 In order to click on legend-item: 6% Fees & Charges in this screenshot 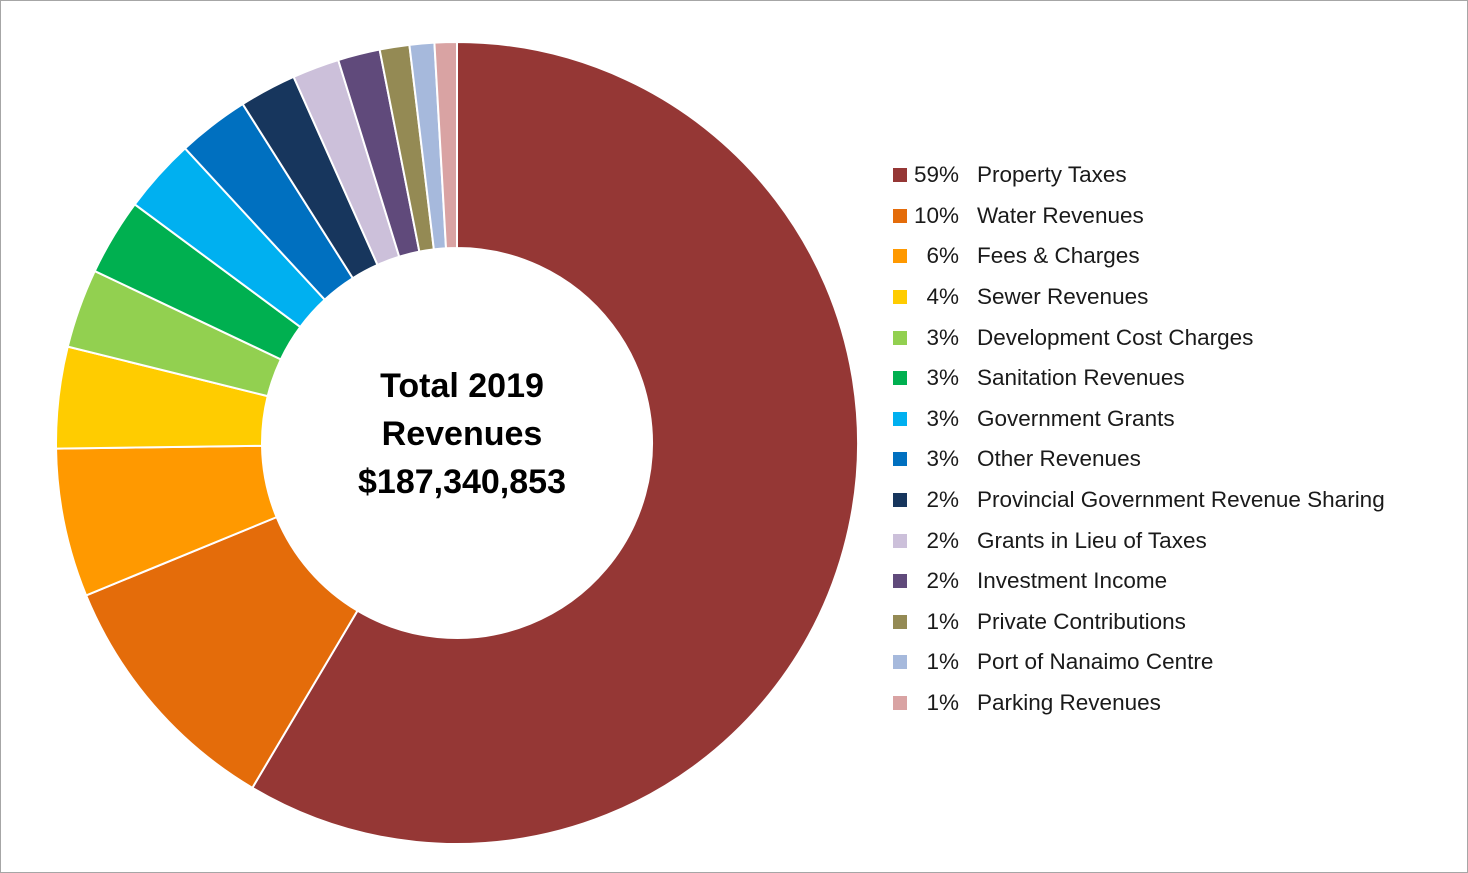, I will do `click(1139, 256)`.